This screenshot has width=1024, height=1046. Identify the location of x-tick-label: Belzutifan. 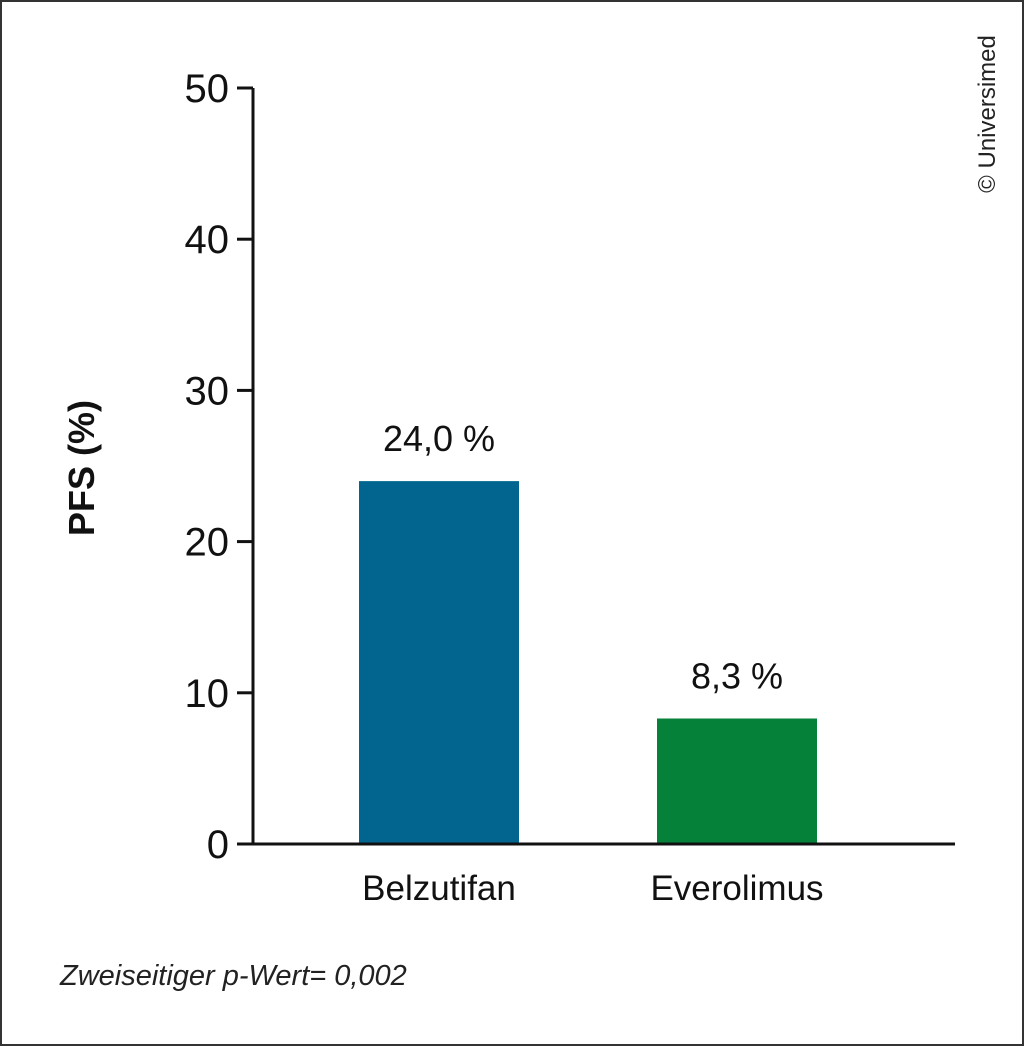
(439, 888).